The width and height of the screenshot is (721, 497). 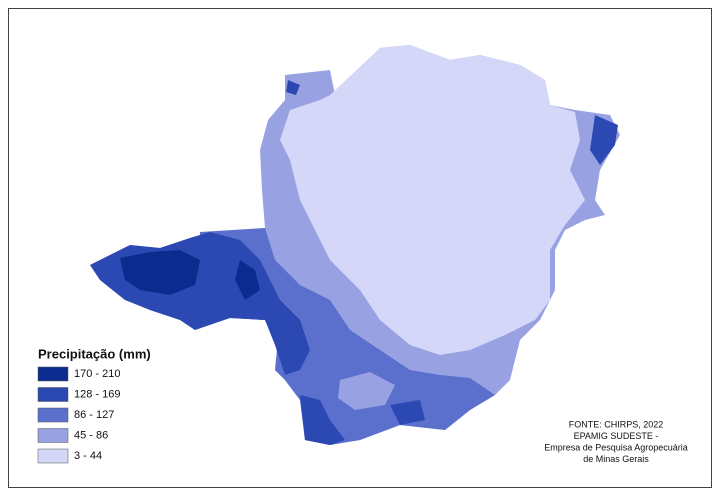 I want to click on legend-label: 3 - 44, so click(x=88, y=456).